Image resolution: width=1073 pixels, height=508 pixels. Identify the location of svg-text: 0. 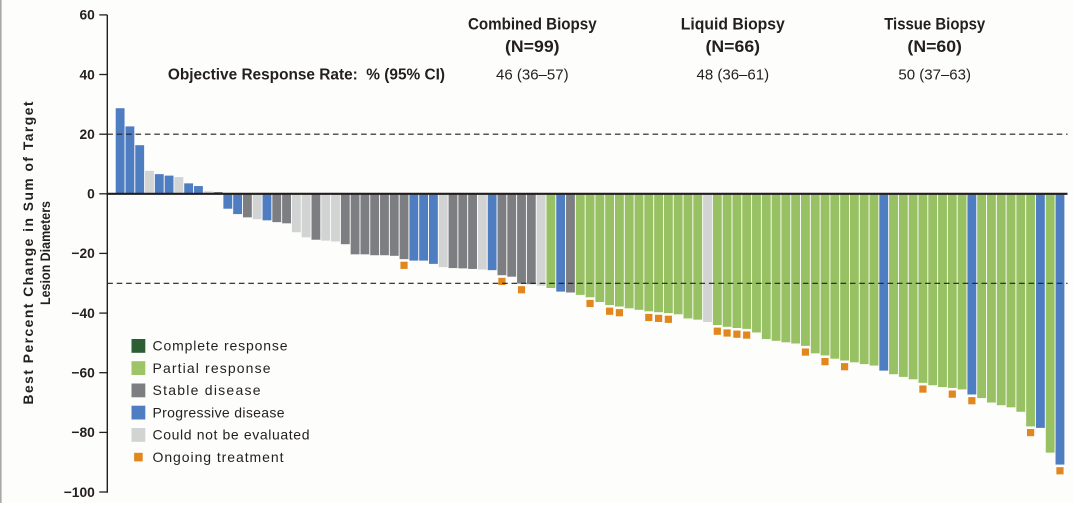
(91, 194).